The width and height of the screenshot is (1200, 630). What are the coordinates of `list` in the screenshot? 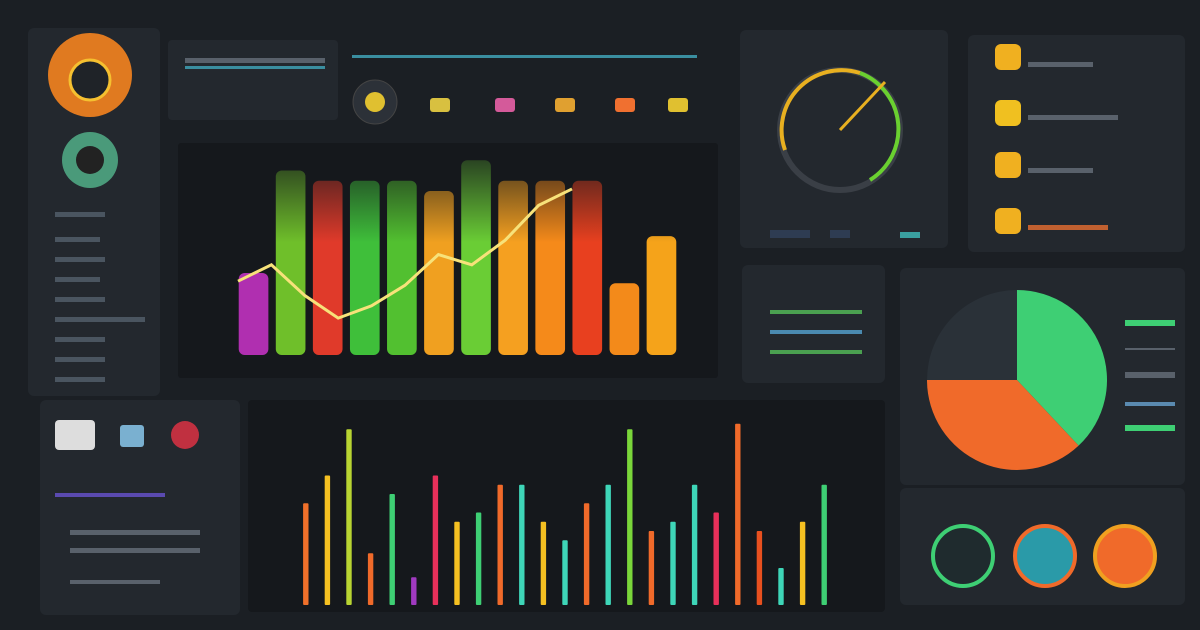 It's located at (1056, 139).